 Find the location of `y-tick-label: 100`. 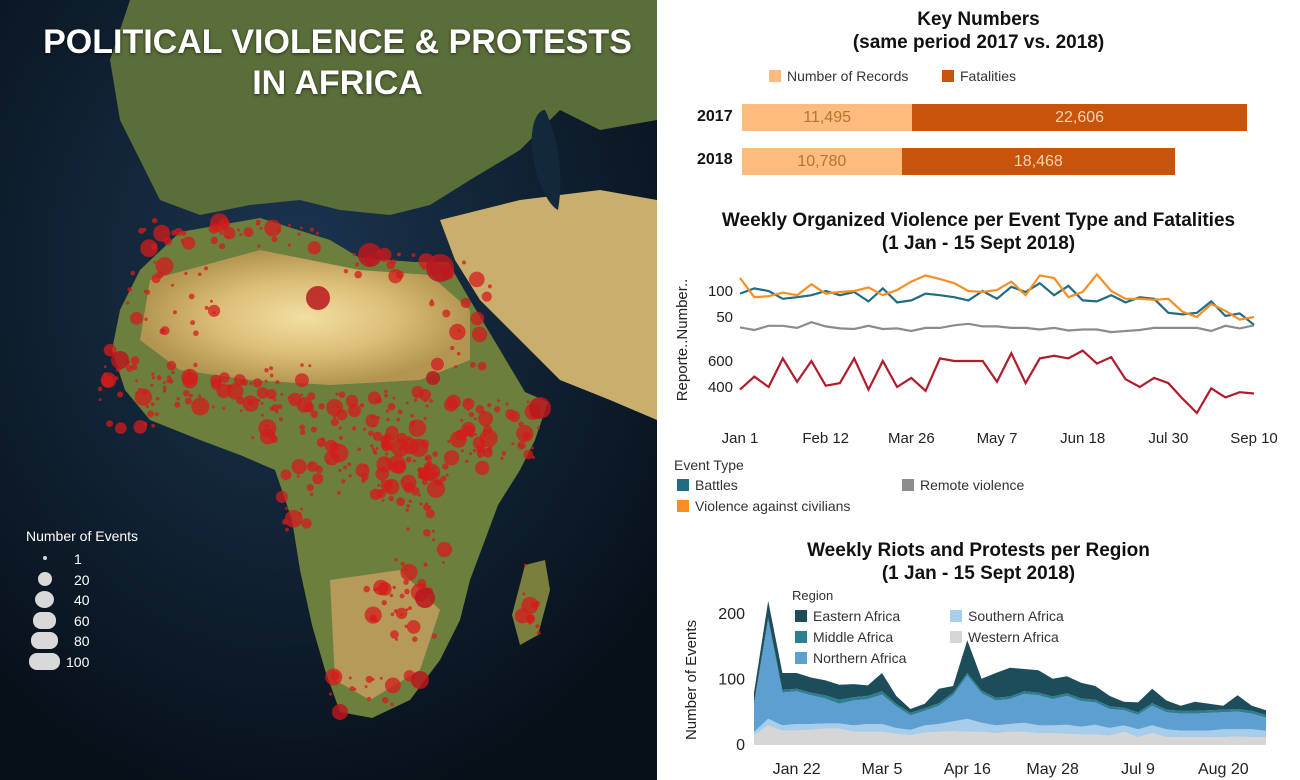

y-tick-label: 100 is located at coordinates (720, 291).